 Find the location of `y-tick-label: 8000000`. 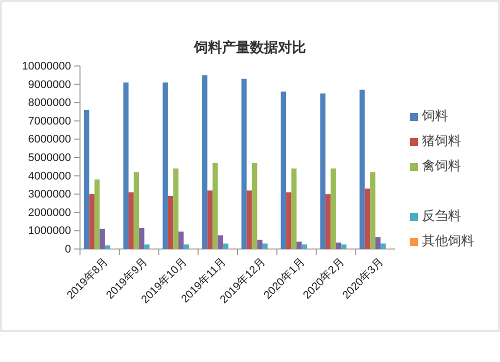

y-tick-label: 8000000 is located at coordinates (49, 103).